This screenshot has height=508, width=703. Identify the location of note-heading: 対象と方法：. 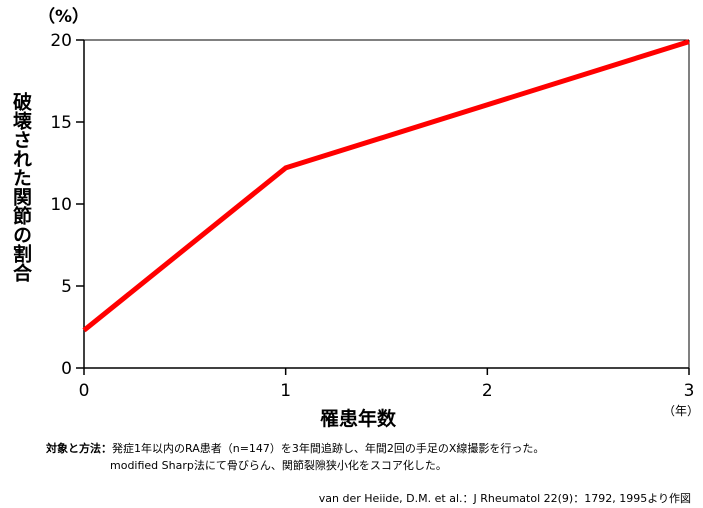
(79, 448).